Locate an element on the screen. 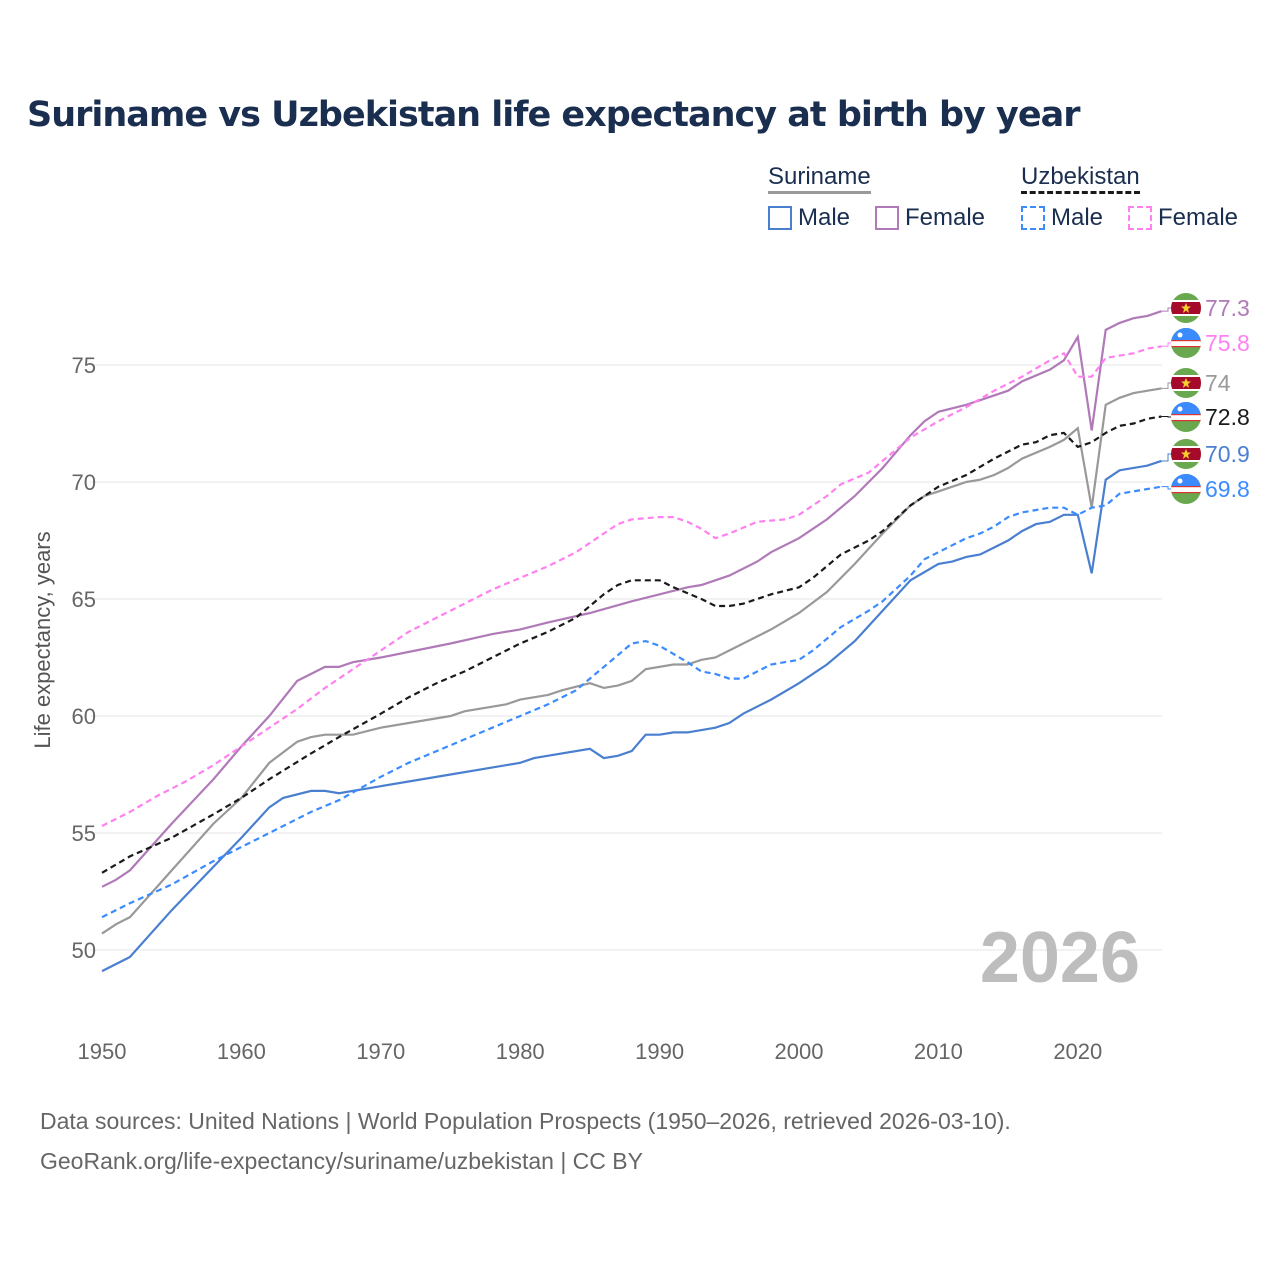 This screenshot has width=1280, height=1280. year-annotation: 2026 is located at coordinates (1060, 958).